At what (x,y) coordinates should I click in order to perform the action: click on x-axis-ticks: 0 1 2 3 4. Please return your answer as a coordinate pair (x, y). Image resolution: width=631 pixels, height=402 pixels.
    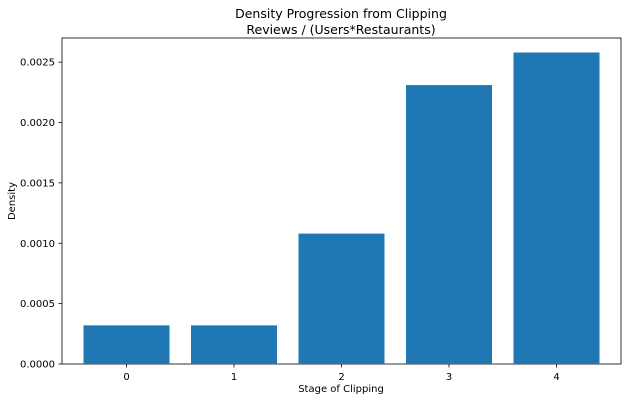
    Looking at the image, I should click on (341, 373).